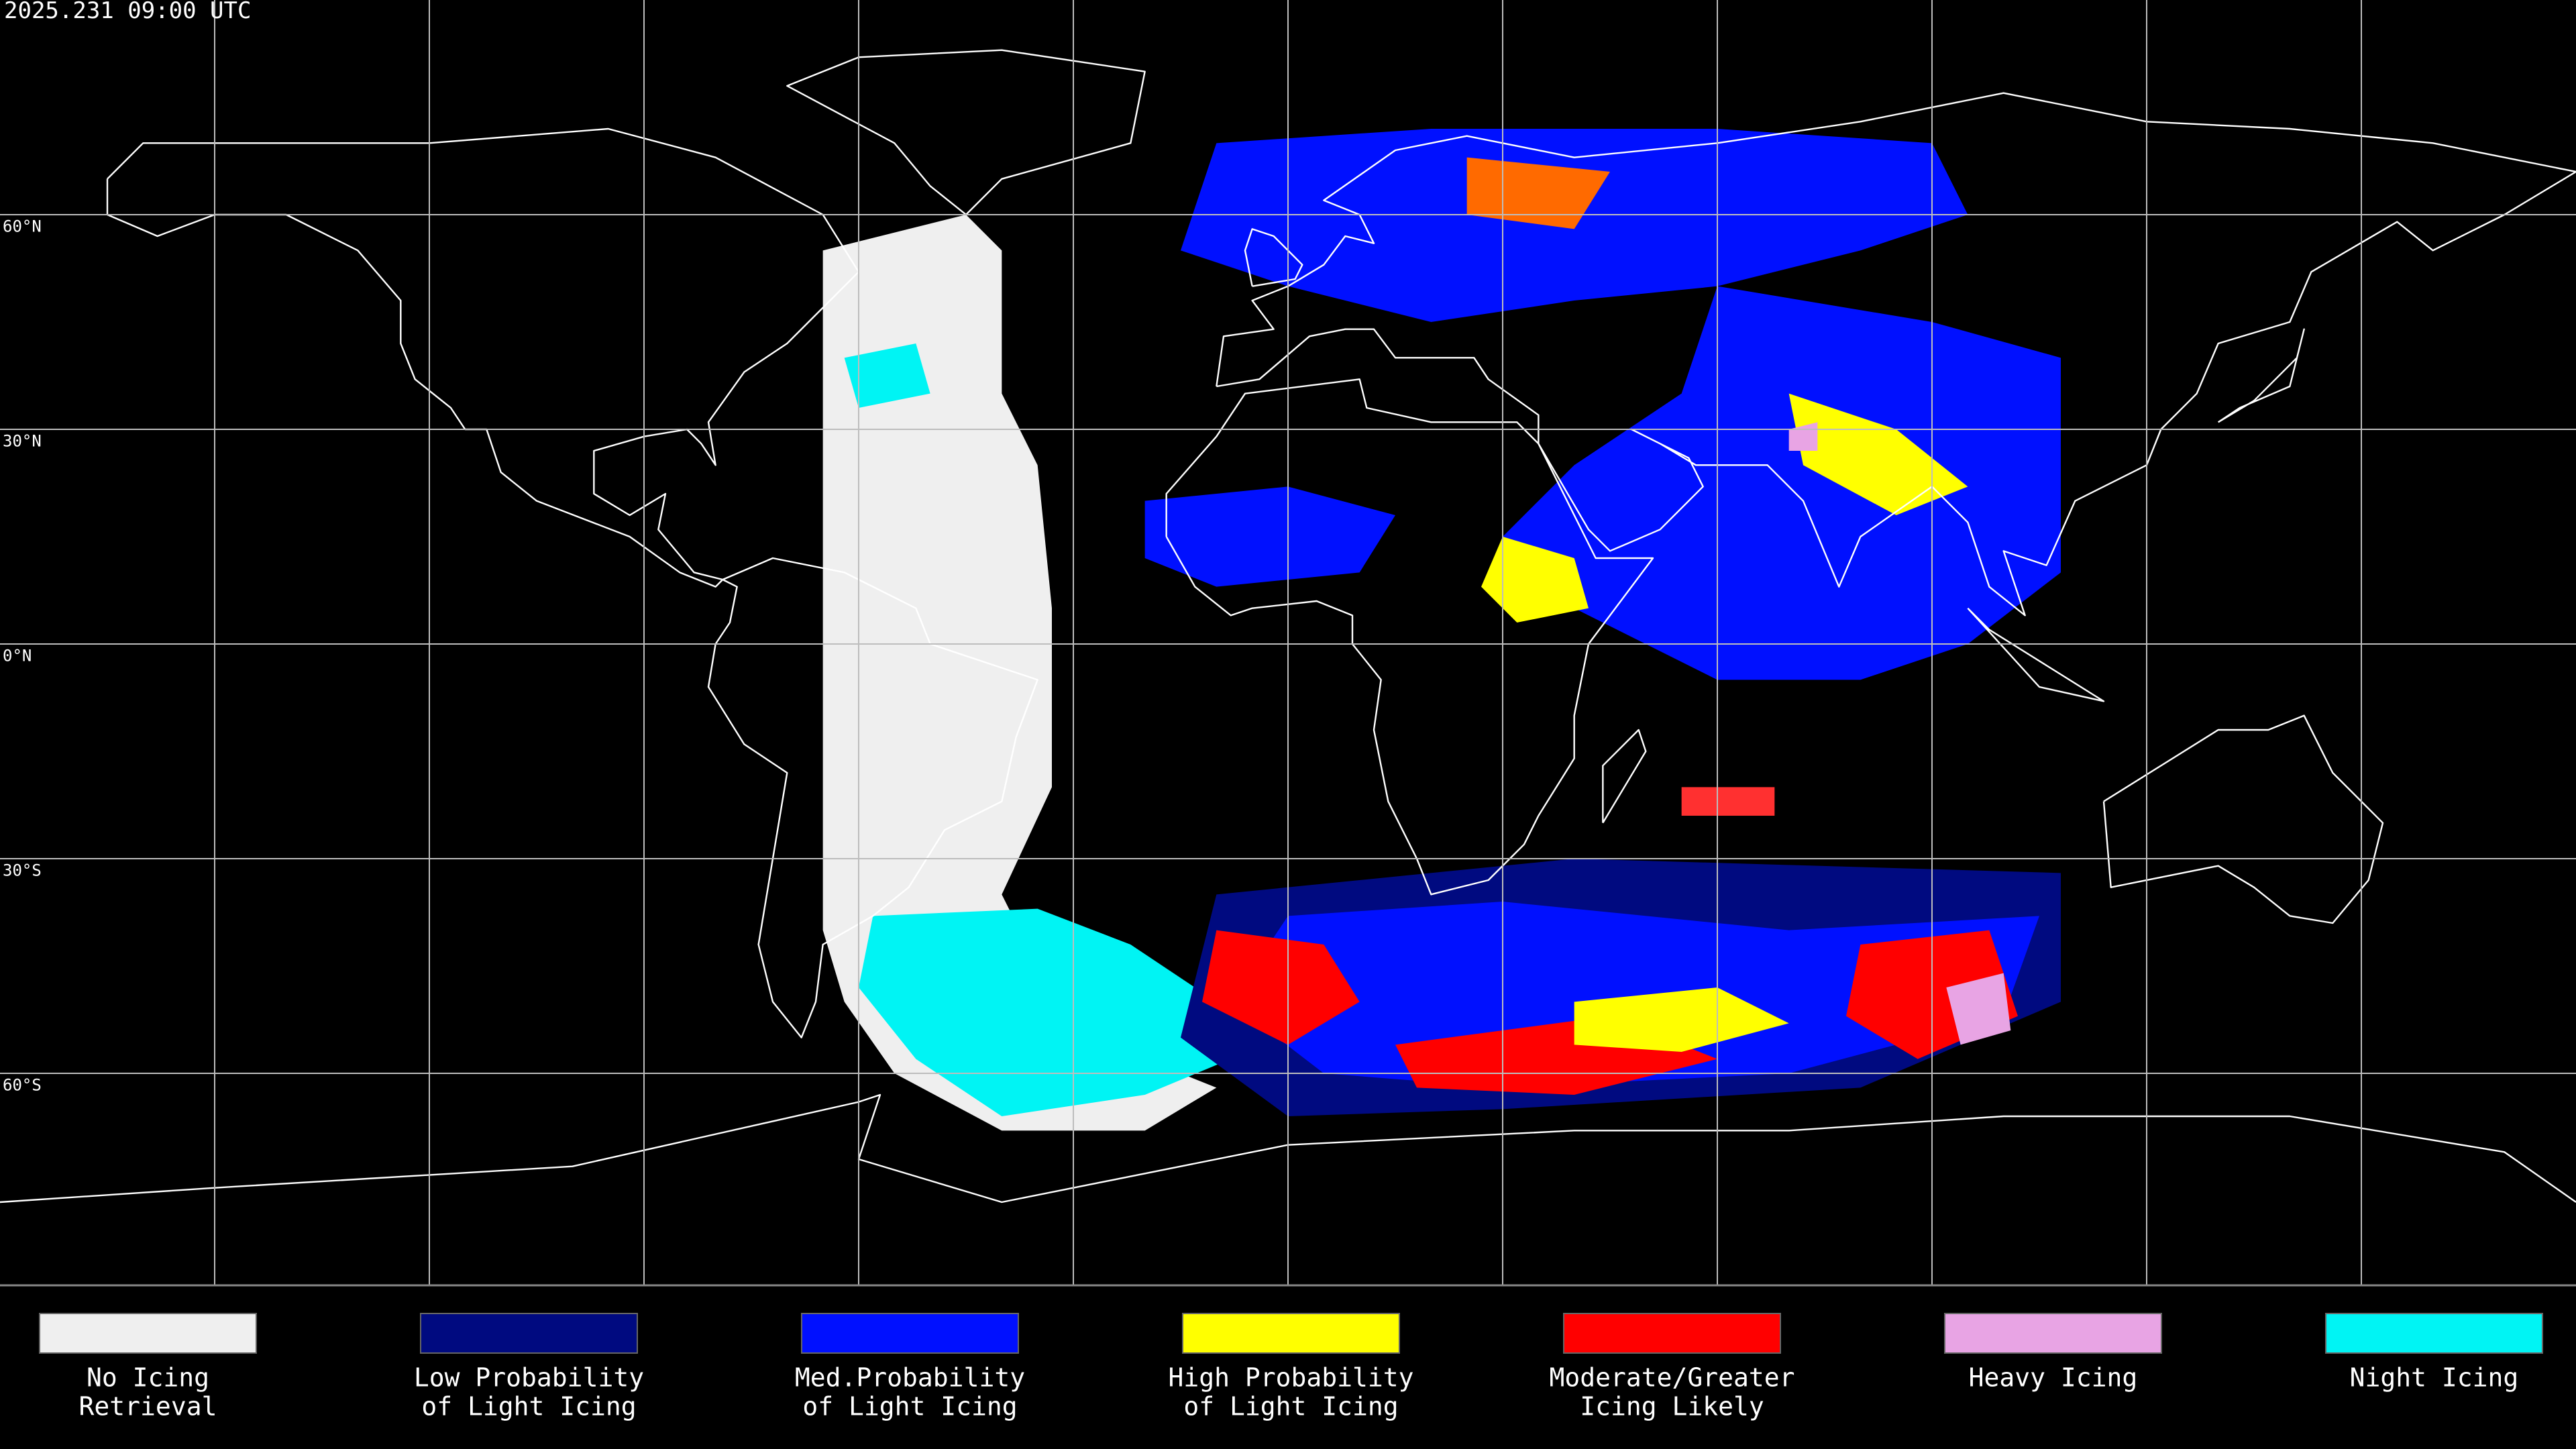  I want to click on latitude-label: 60°S, so click(22, 1085).